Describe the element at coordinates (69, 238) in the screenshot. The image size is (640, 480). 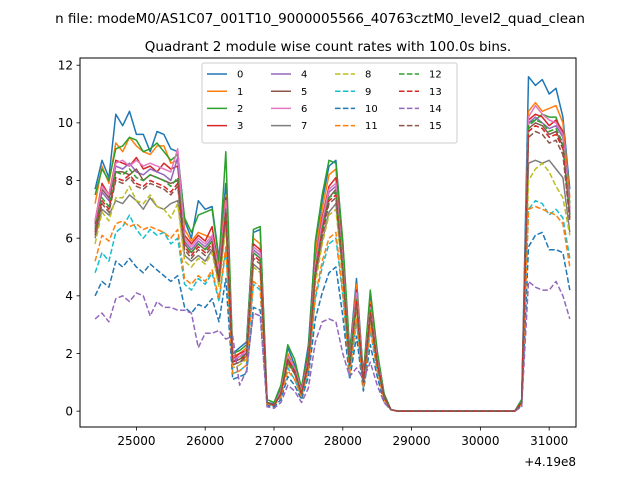
I see `y-tick-label: 6` at that location.